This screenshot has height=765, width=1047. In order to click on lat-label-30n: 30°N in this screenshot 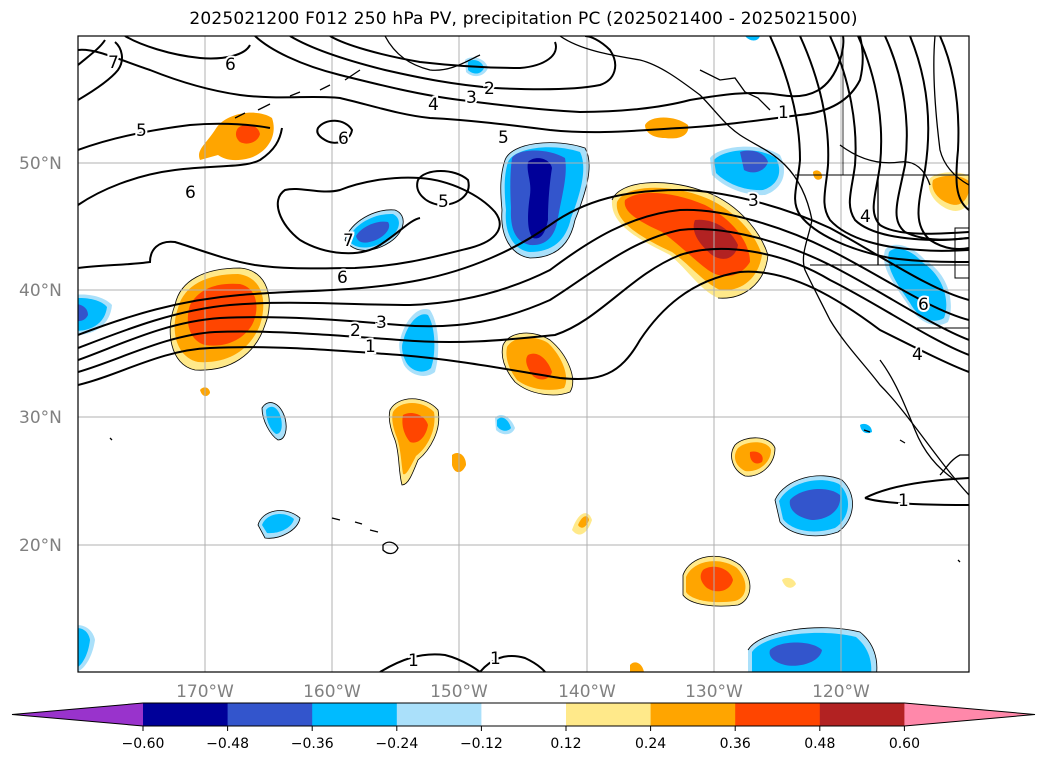, I will do `click(40, 418)`.